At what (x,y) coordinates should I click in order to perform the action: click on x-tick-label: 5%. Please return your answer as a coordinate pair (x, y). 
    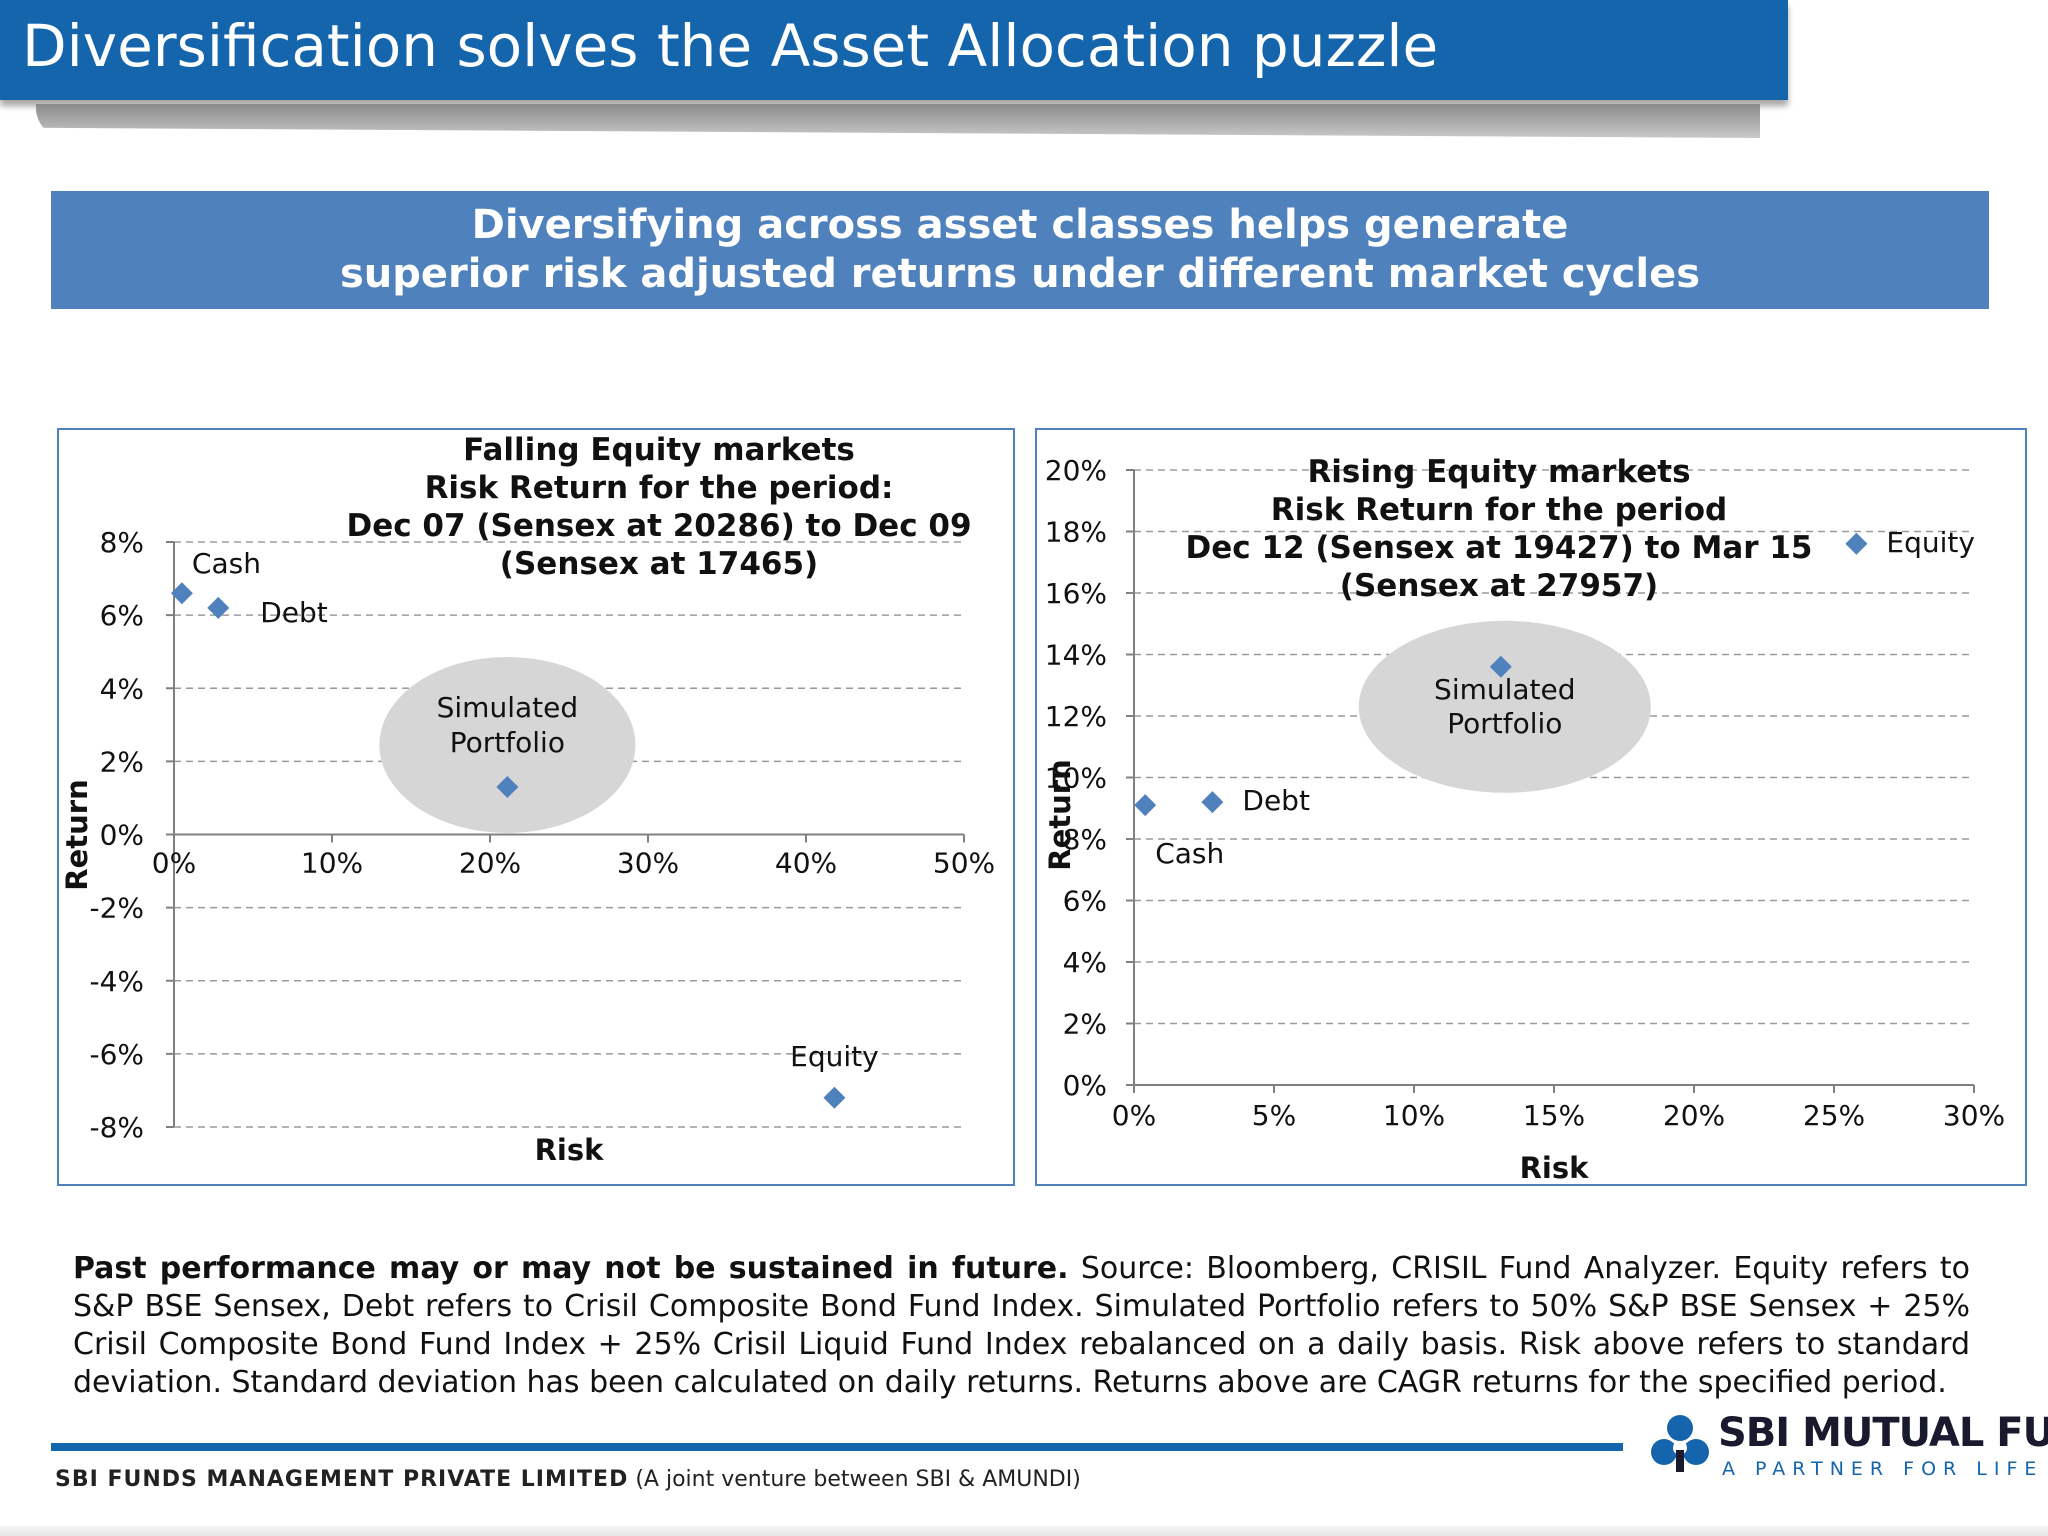
    Looking at the image, I should click on (1274, 1115).